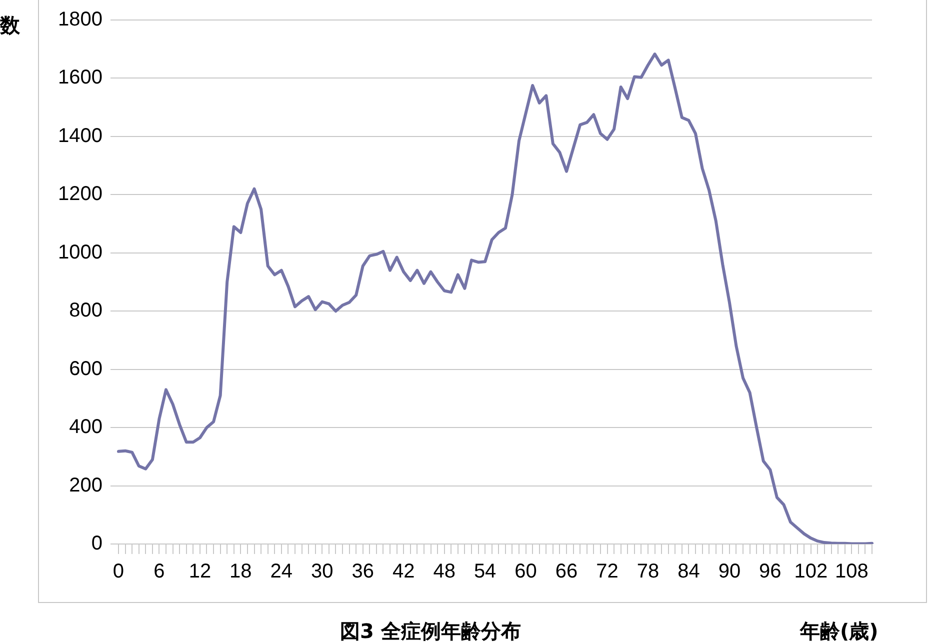 This screenshot has height=643, width=933. I want to click on x-tick-label: 36, so click(363, 571).